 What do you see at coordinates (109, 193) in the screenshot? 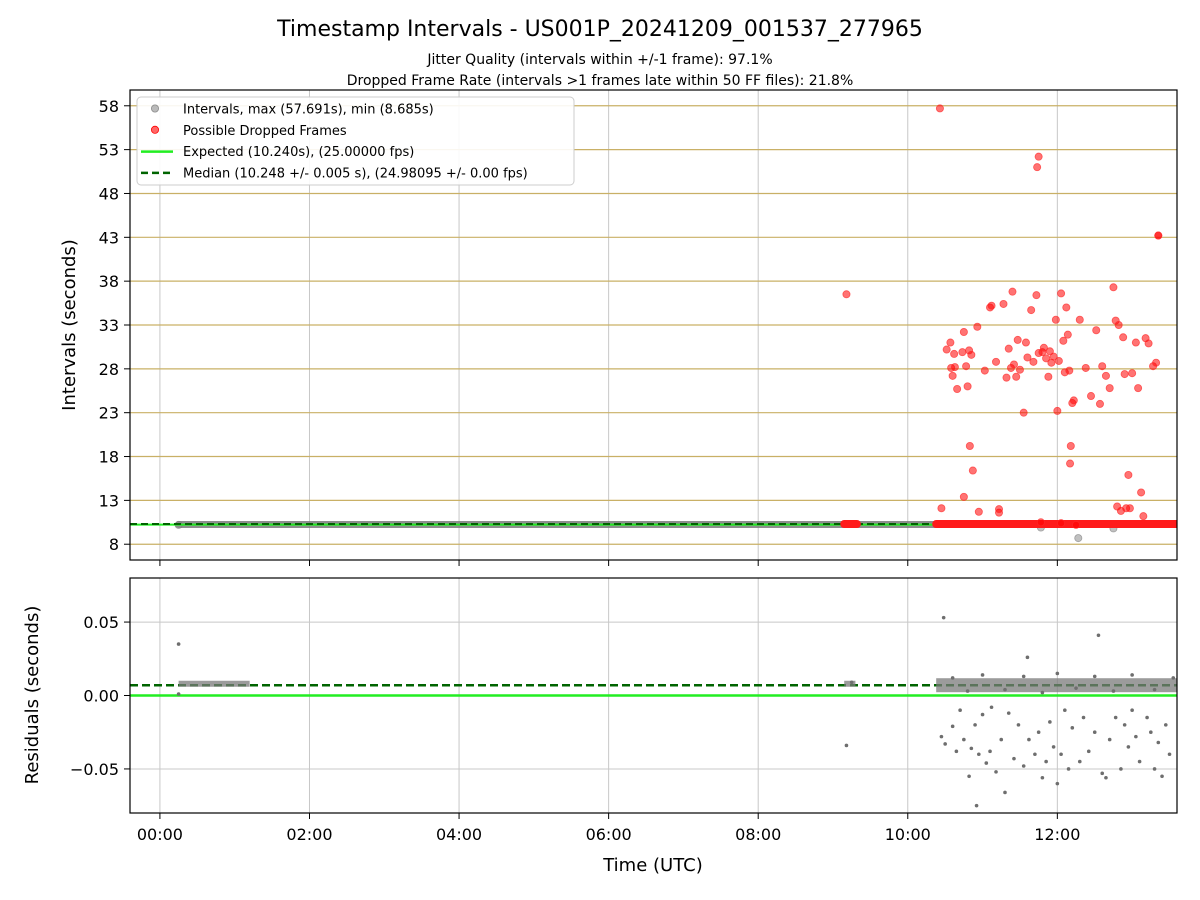
I see `top-y-tick-label: 48` at bounding box center [109, 193].